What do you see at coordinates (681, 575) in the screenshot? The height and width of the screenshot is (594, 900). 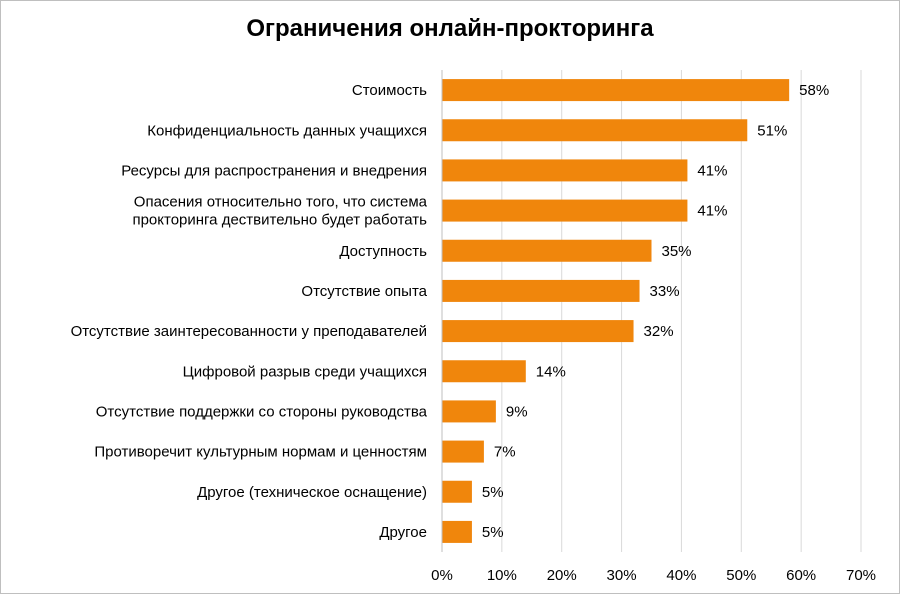 I see `x-tick-label: 40%` at bounding box center [681, 575].